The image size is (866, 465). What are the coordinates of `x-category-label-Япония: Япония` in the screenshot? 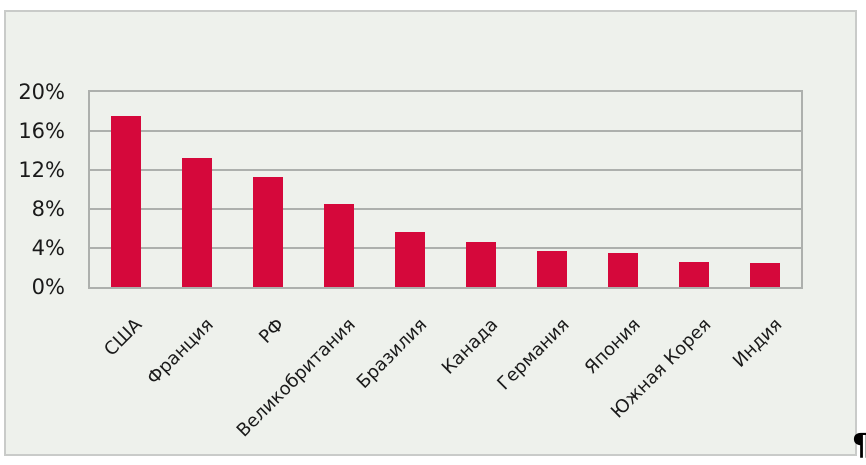 It's located at (612, 346).